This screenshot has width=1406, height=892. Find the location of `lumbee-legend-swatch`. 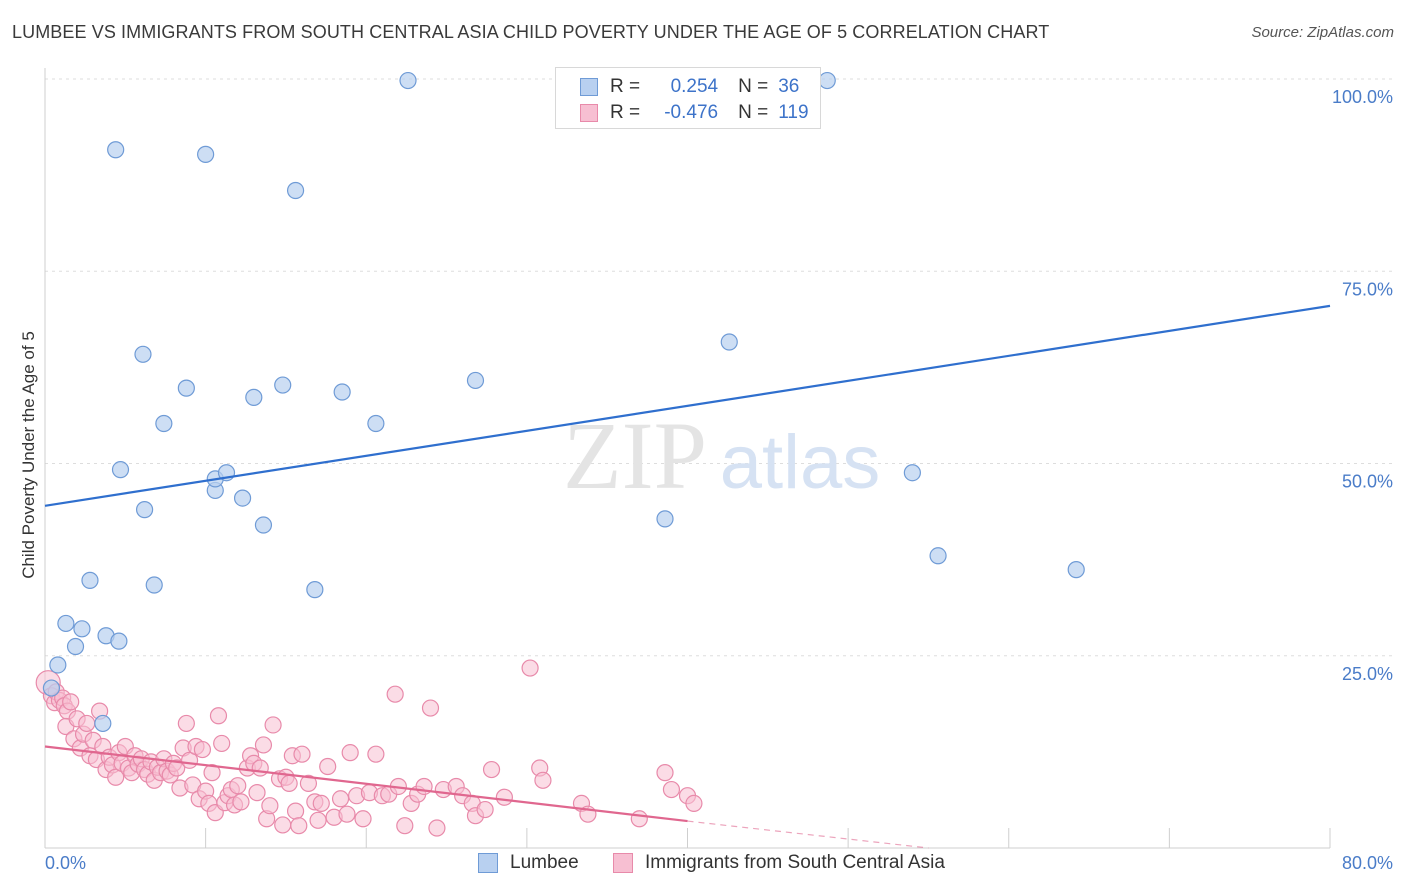

lumbee-legend-swatch is located at coordinates (488, 863).